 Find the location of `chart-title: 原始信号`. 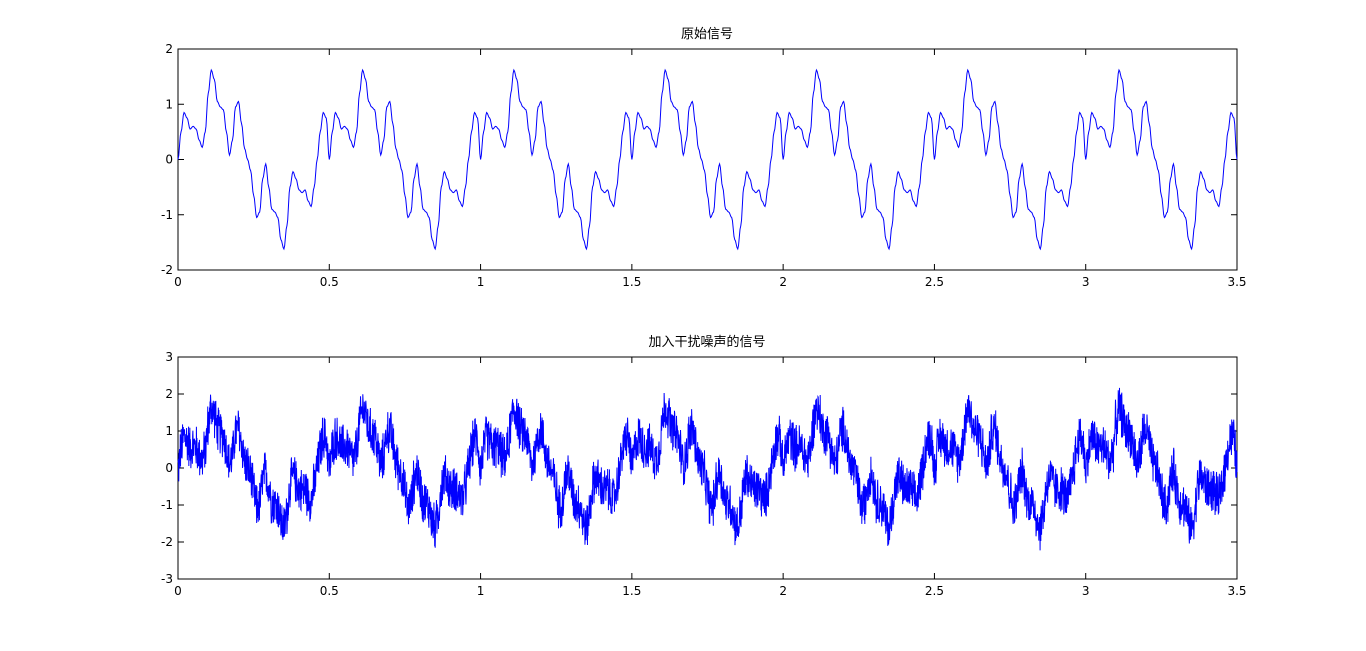

chart-title: 原始信号 is located at coordinates (707, 34).